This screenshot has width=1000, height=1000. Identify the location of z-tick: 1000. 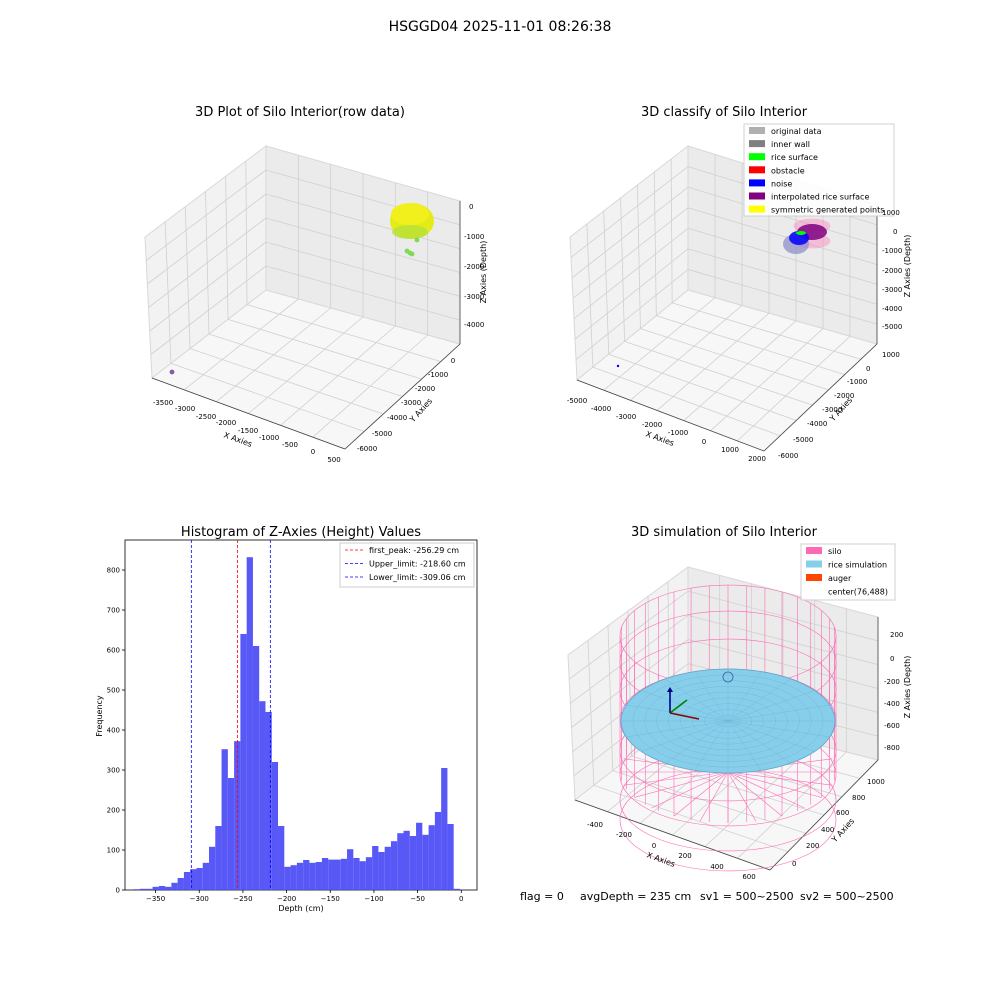
(891, 213).